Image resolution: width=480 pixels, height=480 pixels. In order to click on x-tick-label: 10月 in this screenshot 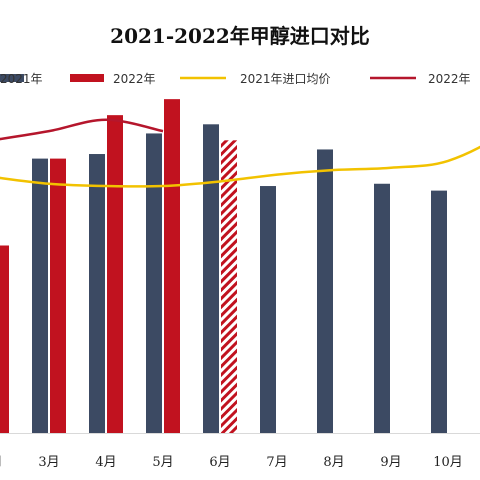, I will do `click(448, 462)`.